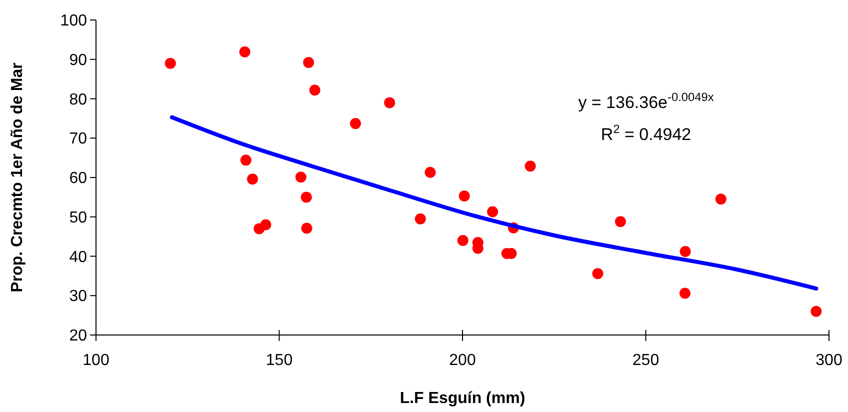 The image size is (848, 412). I want to click on y-tick-label: 80, so click(78, 99).